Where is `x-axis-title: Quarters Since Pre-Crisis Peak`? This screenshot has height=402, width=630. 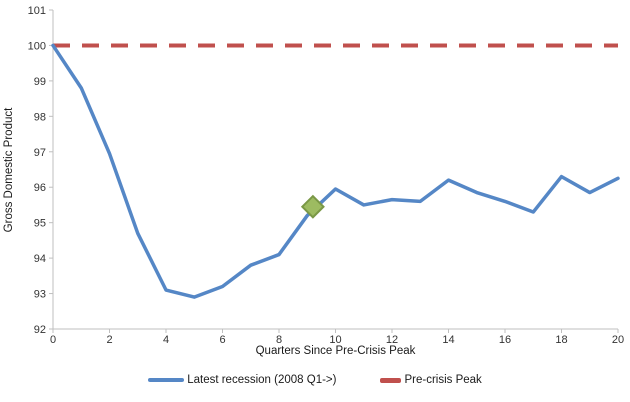 x-axis-title: Quarters Since Pre-Crisis Peak is located at coordinates (335, 351).